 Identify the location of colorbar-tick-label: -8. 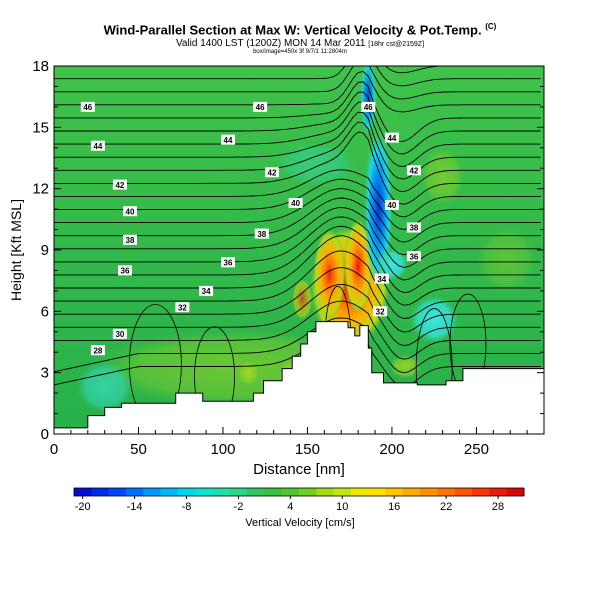
(187, 507).